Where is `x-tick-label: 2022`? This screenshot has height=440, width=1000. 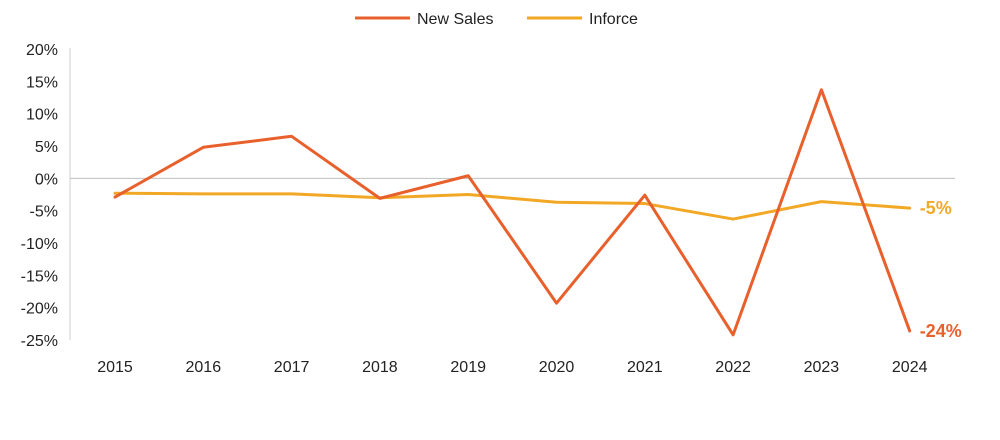
x-tick-label: 2022 is located at coordinates (733, 367).